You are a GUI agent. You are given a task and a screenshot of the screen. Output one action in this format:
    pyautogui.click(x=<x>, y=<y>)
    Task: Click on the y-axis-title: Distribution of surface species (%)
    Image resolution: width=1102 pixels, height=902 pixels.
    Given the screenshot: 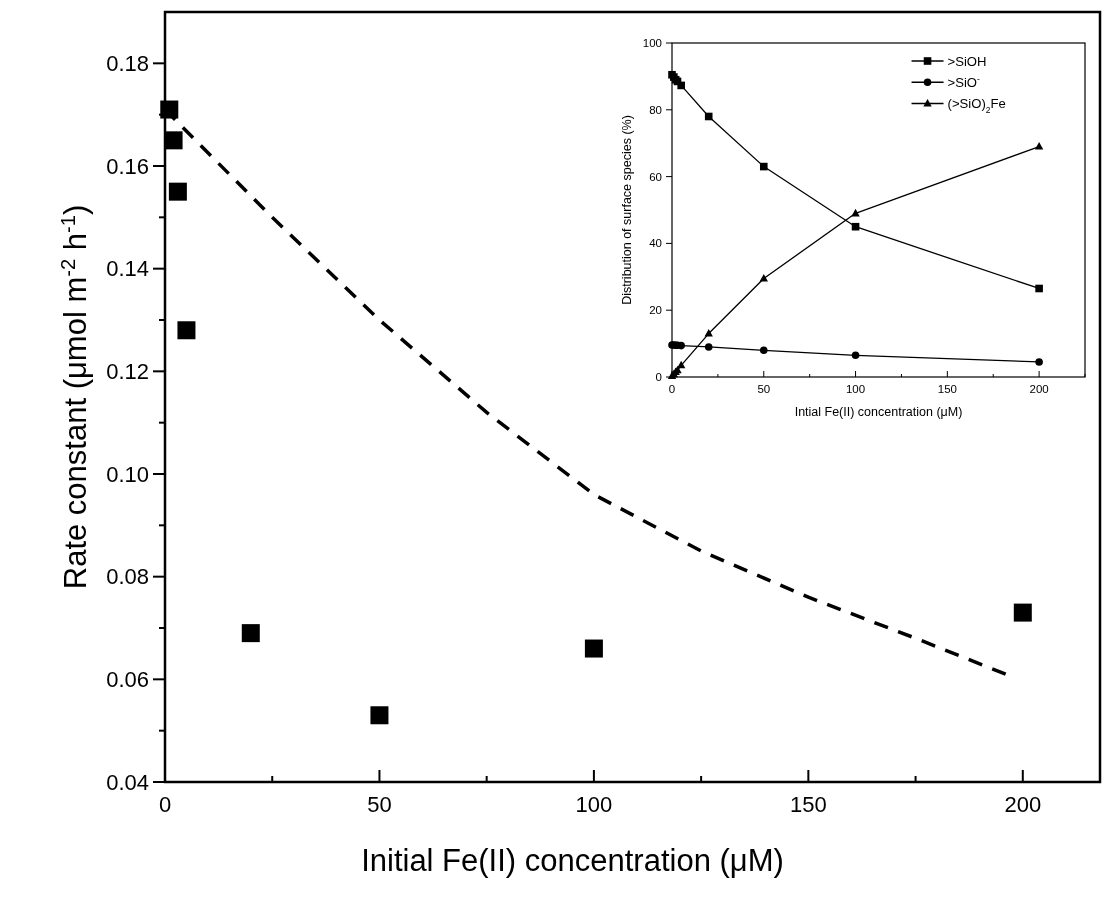 What is the action you would take?
    pyautogui.click(x=626, y=210)
    